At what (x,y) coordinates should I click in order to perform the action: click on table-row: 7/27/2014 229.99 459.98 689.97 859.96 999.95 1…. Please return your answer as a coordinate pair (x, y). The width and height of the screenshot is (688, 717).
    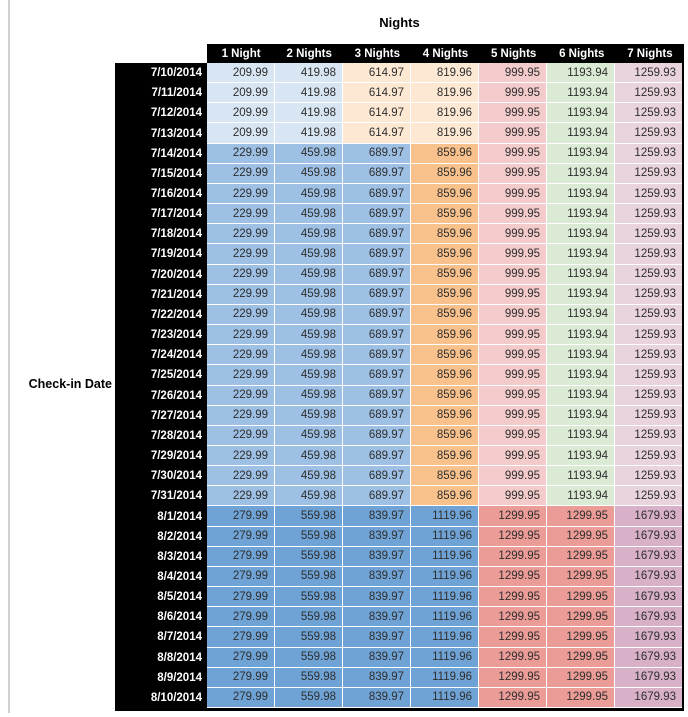
    Looking at the image, I should click on (398, 415).